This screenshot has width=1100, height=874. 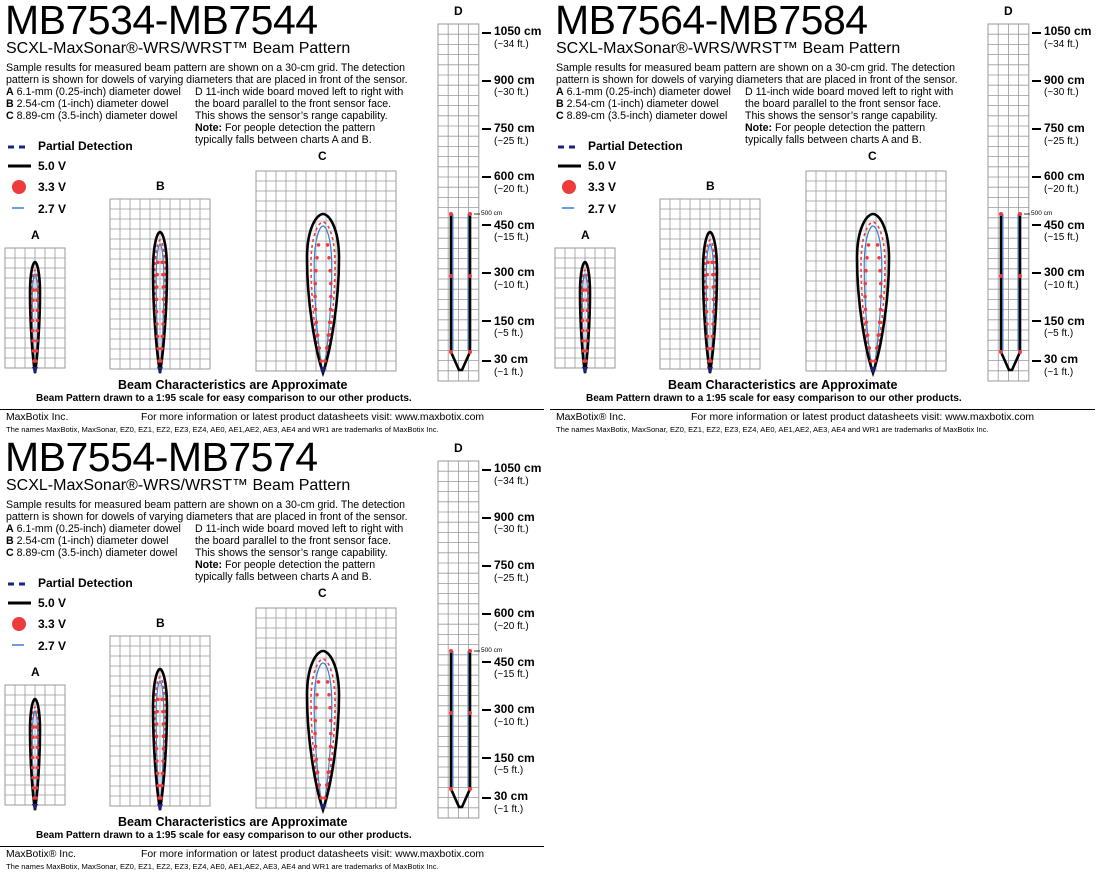 What do you see at coordinates (1059, 333) in the screenshot?
I see `range-feet: (~5 ft.)` at bounding box center [1059, 333].